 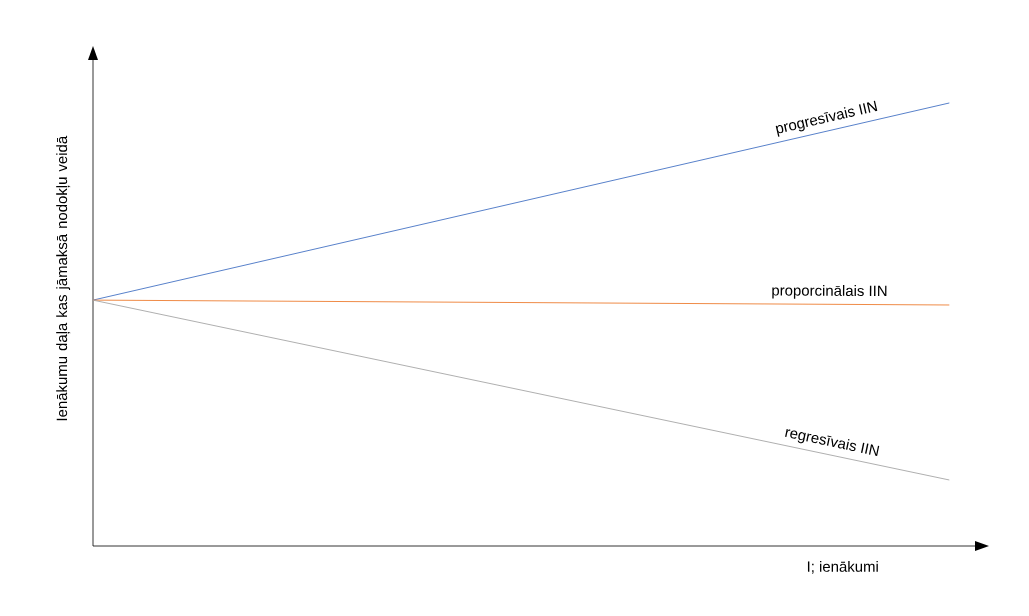 What do you see at coordinates (63, 278) in the screenshot?
I see `y-axis-title: Ienākumu daļa kas jāmaksā nodokļu veidā` at bounding box center [63, 278].